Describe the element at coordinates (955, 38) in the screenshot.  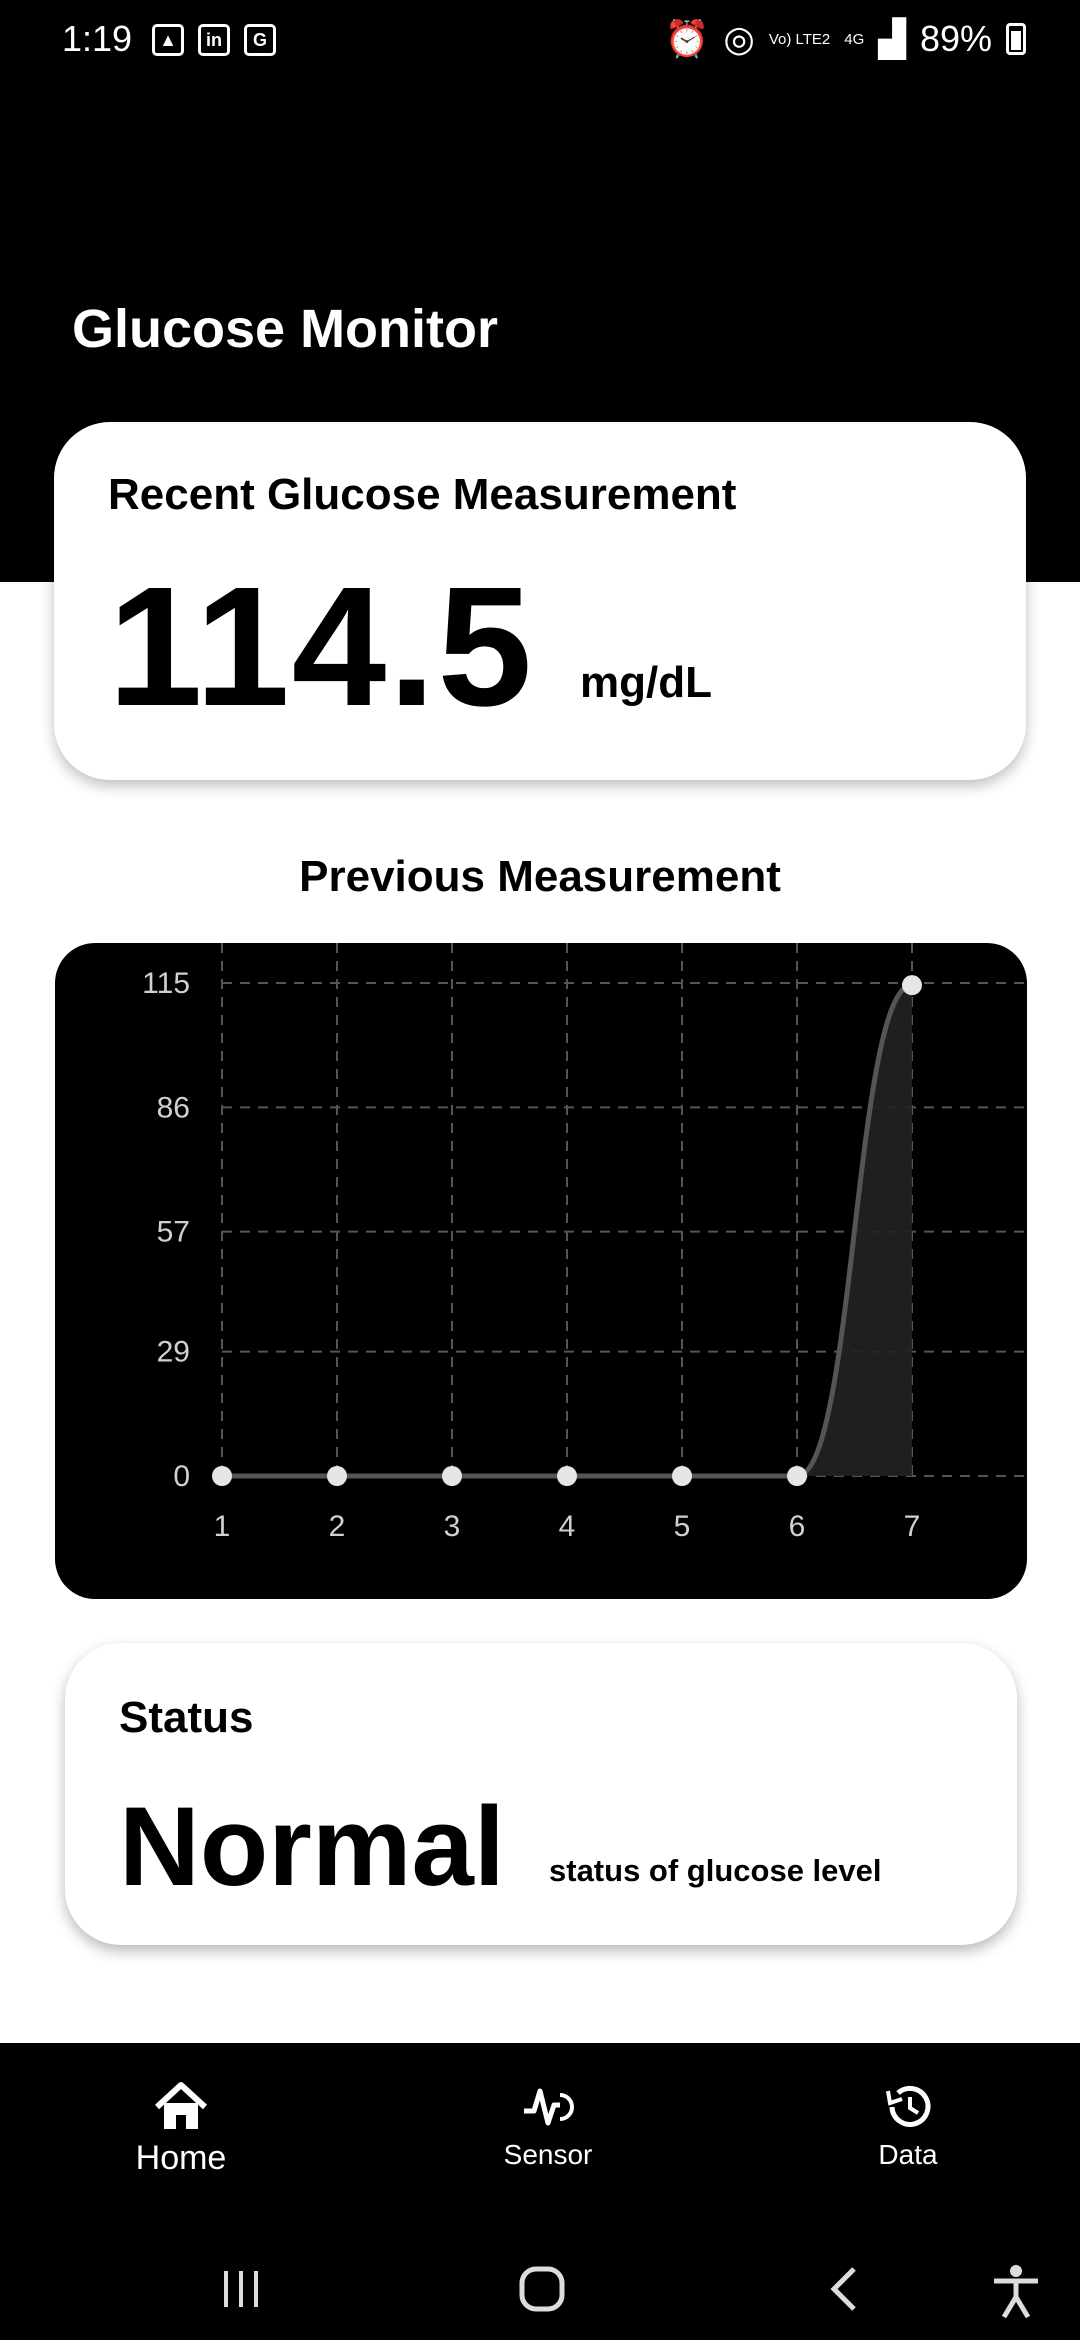
I see `battery-percent: 89%` at that location.